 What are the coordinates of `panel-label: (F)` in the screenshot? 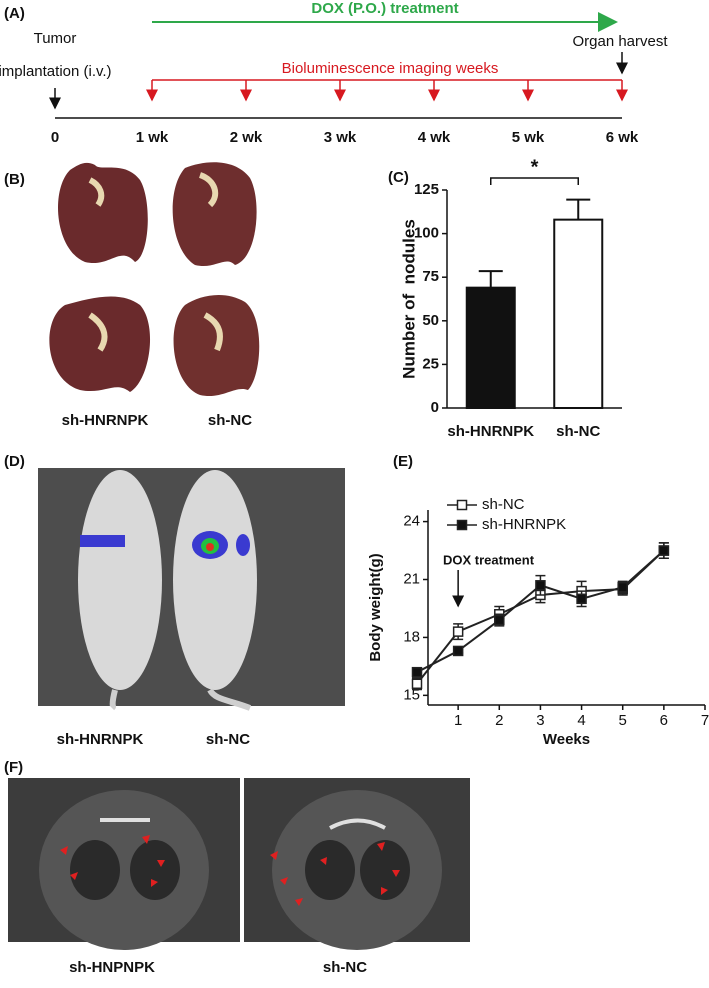 It's located at (13, 767).